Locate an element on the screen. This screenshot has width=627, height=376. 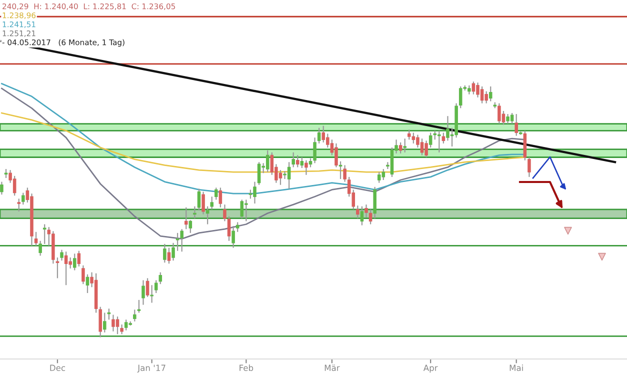
x-tick-label: Mai is located at coordinates (516, 368).